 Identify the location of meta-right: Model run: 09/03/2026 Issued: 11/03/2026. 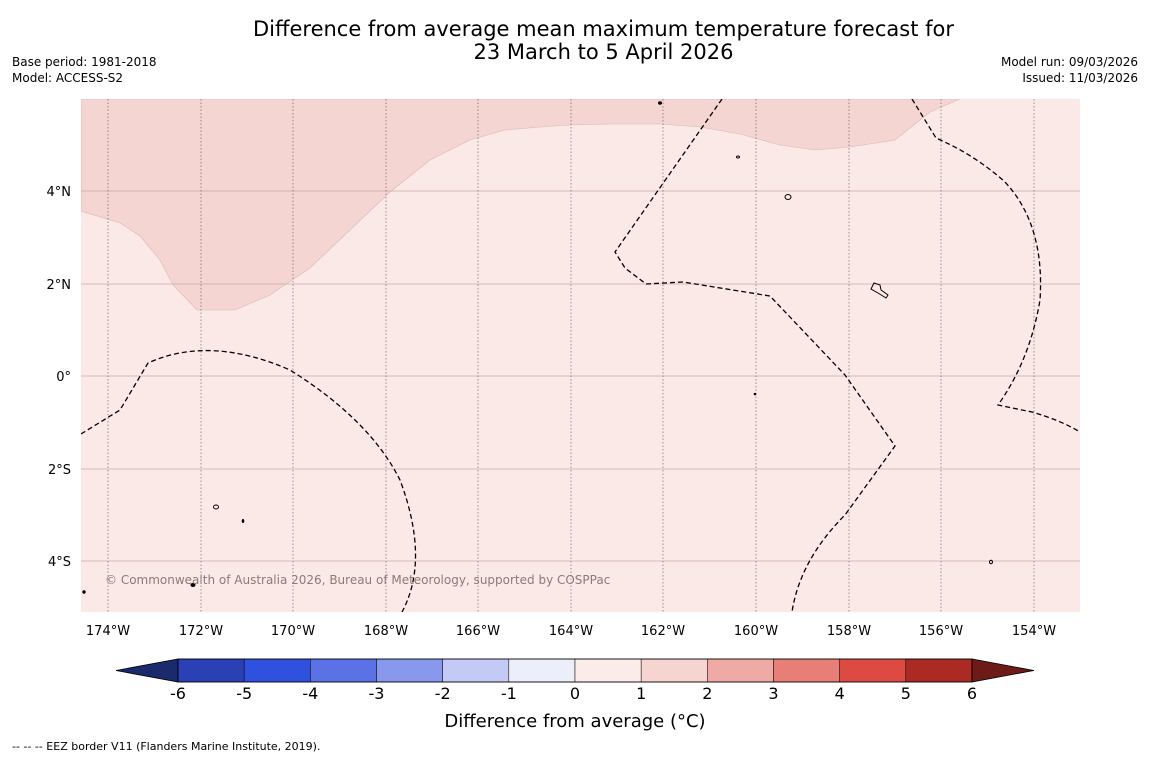
(1069, 70).